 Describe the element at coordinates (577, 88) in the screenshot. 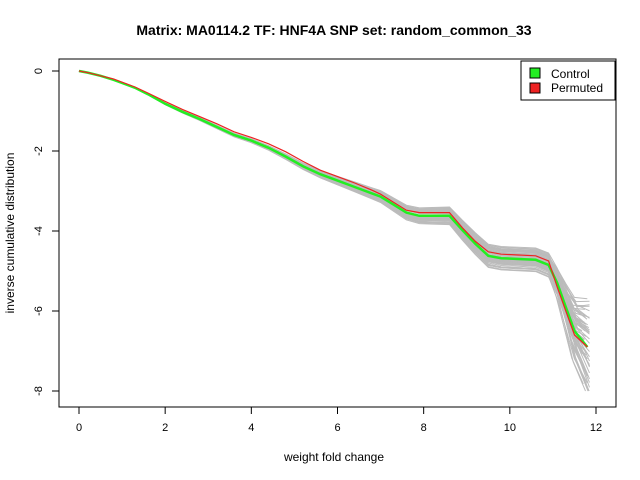

I see `legend-label-permuted: Permuted` at that location.